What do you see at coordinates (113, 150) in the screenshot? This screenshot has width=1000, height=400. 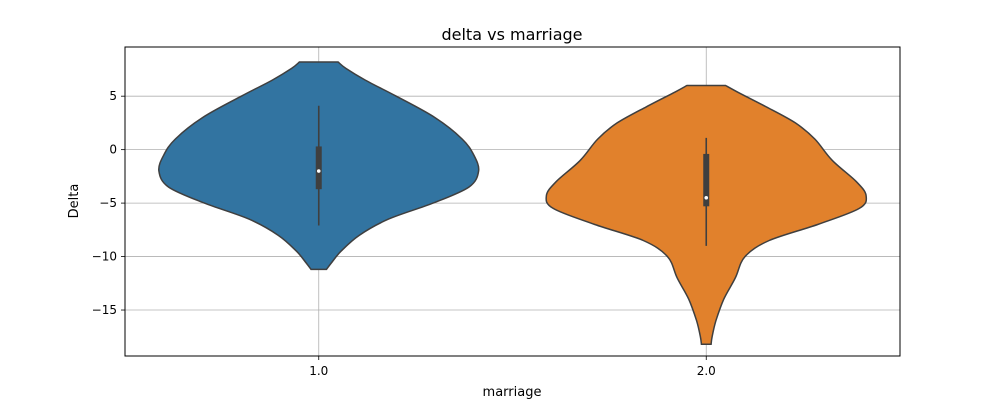 I see `y-tick-label: 0` at bounding box center [113, 150].